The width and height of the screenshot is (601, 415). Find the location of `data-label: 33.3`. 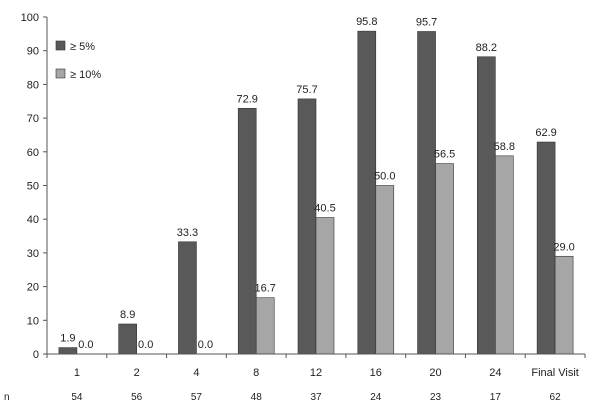

data-label: 33.3 is located at coordinates (187, 233).